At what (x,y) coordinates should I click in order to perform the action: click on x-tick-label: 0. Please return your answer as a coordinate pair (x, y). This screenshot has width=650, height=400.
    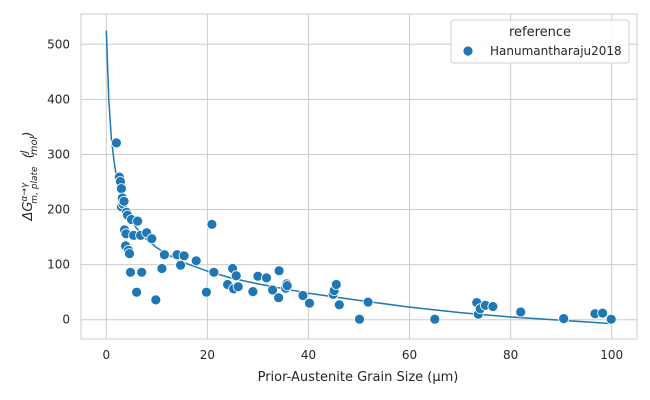
    Looking at the image, I should click on (106, 355).